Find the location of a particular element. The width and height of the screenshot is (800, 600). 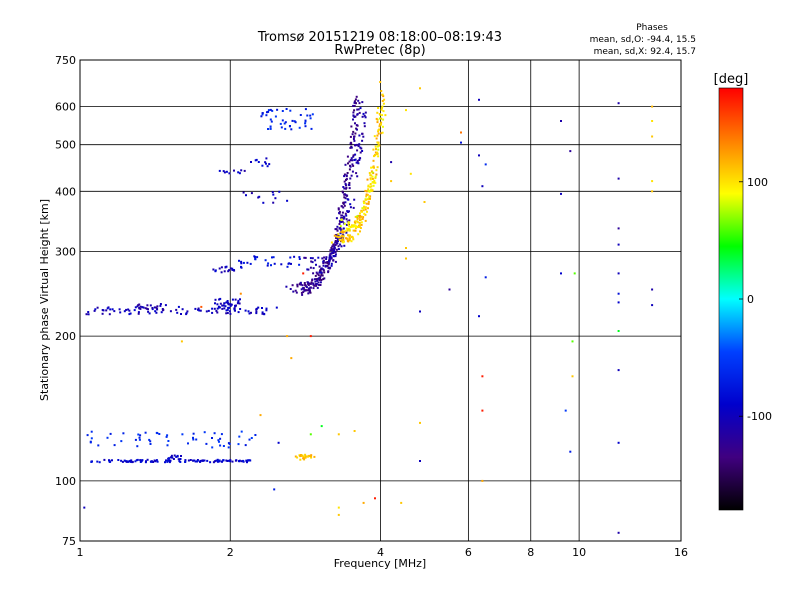

x-axis-label: Frequency [MHz] is located at coordinates (380, 563).